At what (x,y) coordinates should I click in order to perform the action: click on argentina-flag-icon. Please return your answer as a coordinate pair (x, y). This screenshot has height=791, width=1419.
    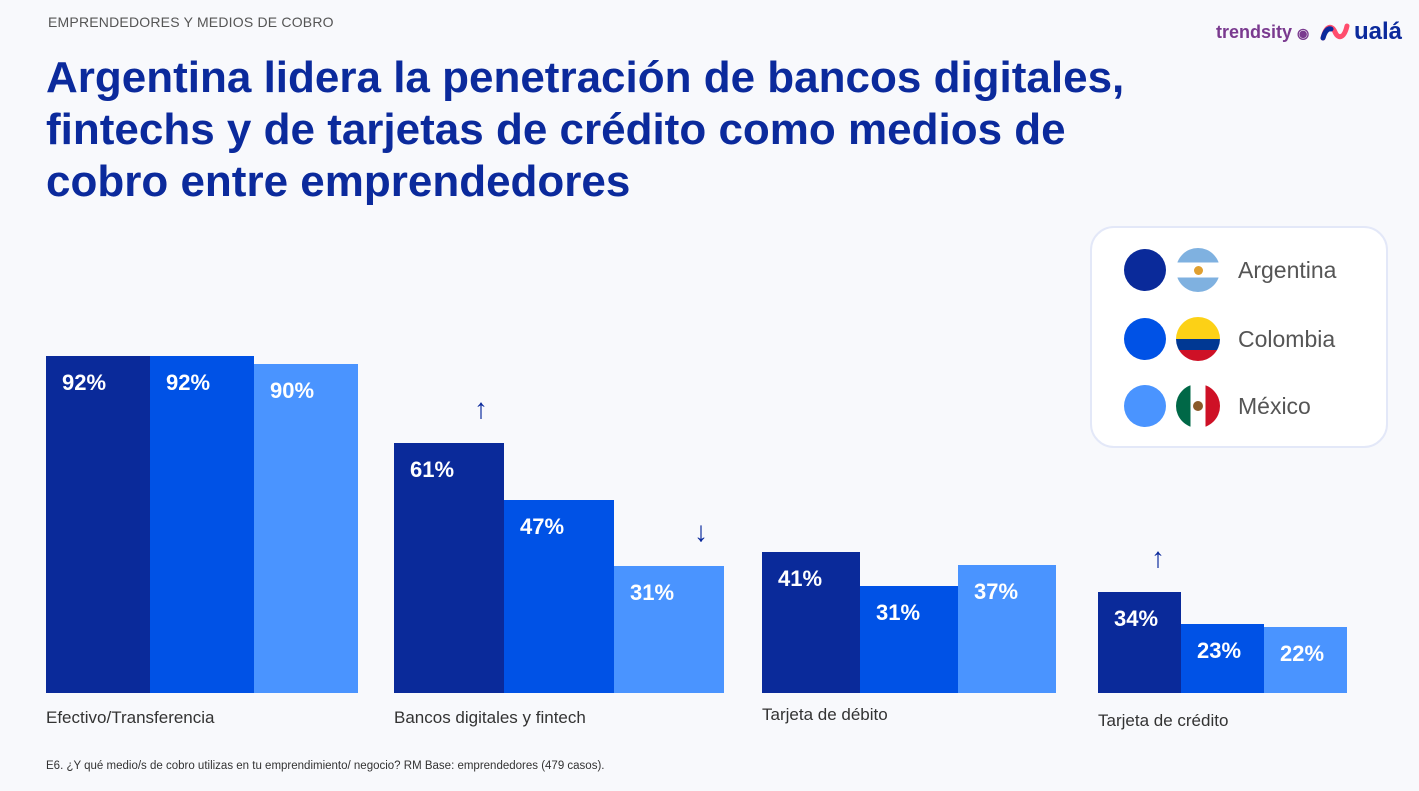
    Looking at the image, I should click on (1198, 270).